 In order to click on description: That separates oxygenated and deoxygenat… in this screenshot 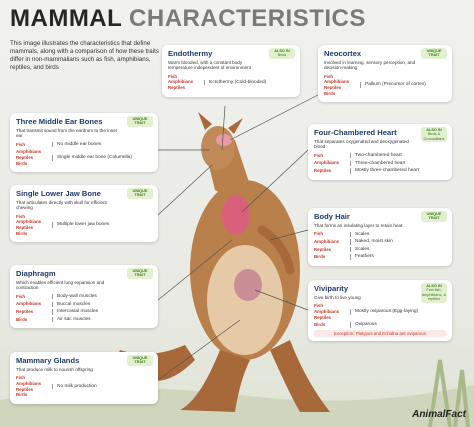, I will do `click(361, 144)`.